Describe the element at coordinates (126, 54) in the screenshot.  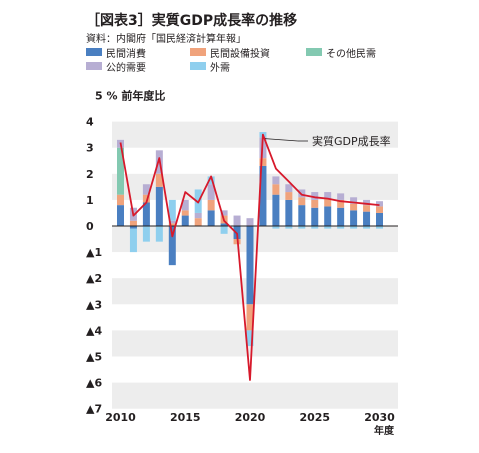
I see `legend-label: 民間消費` at that location.